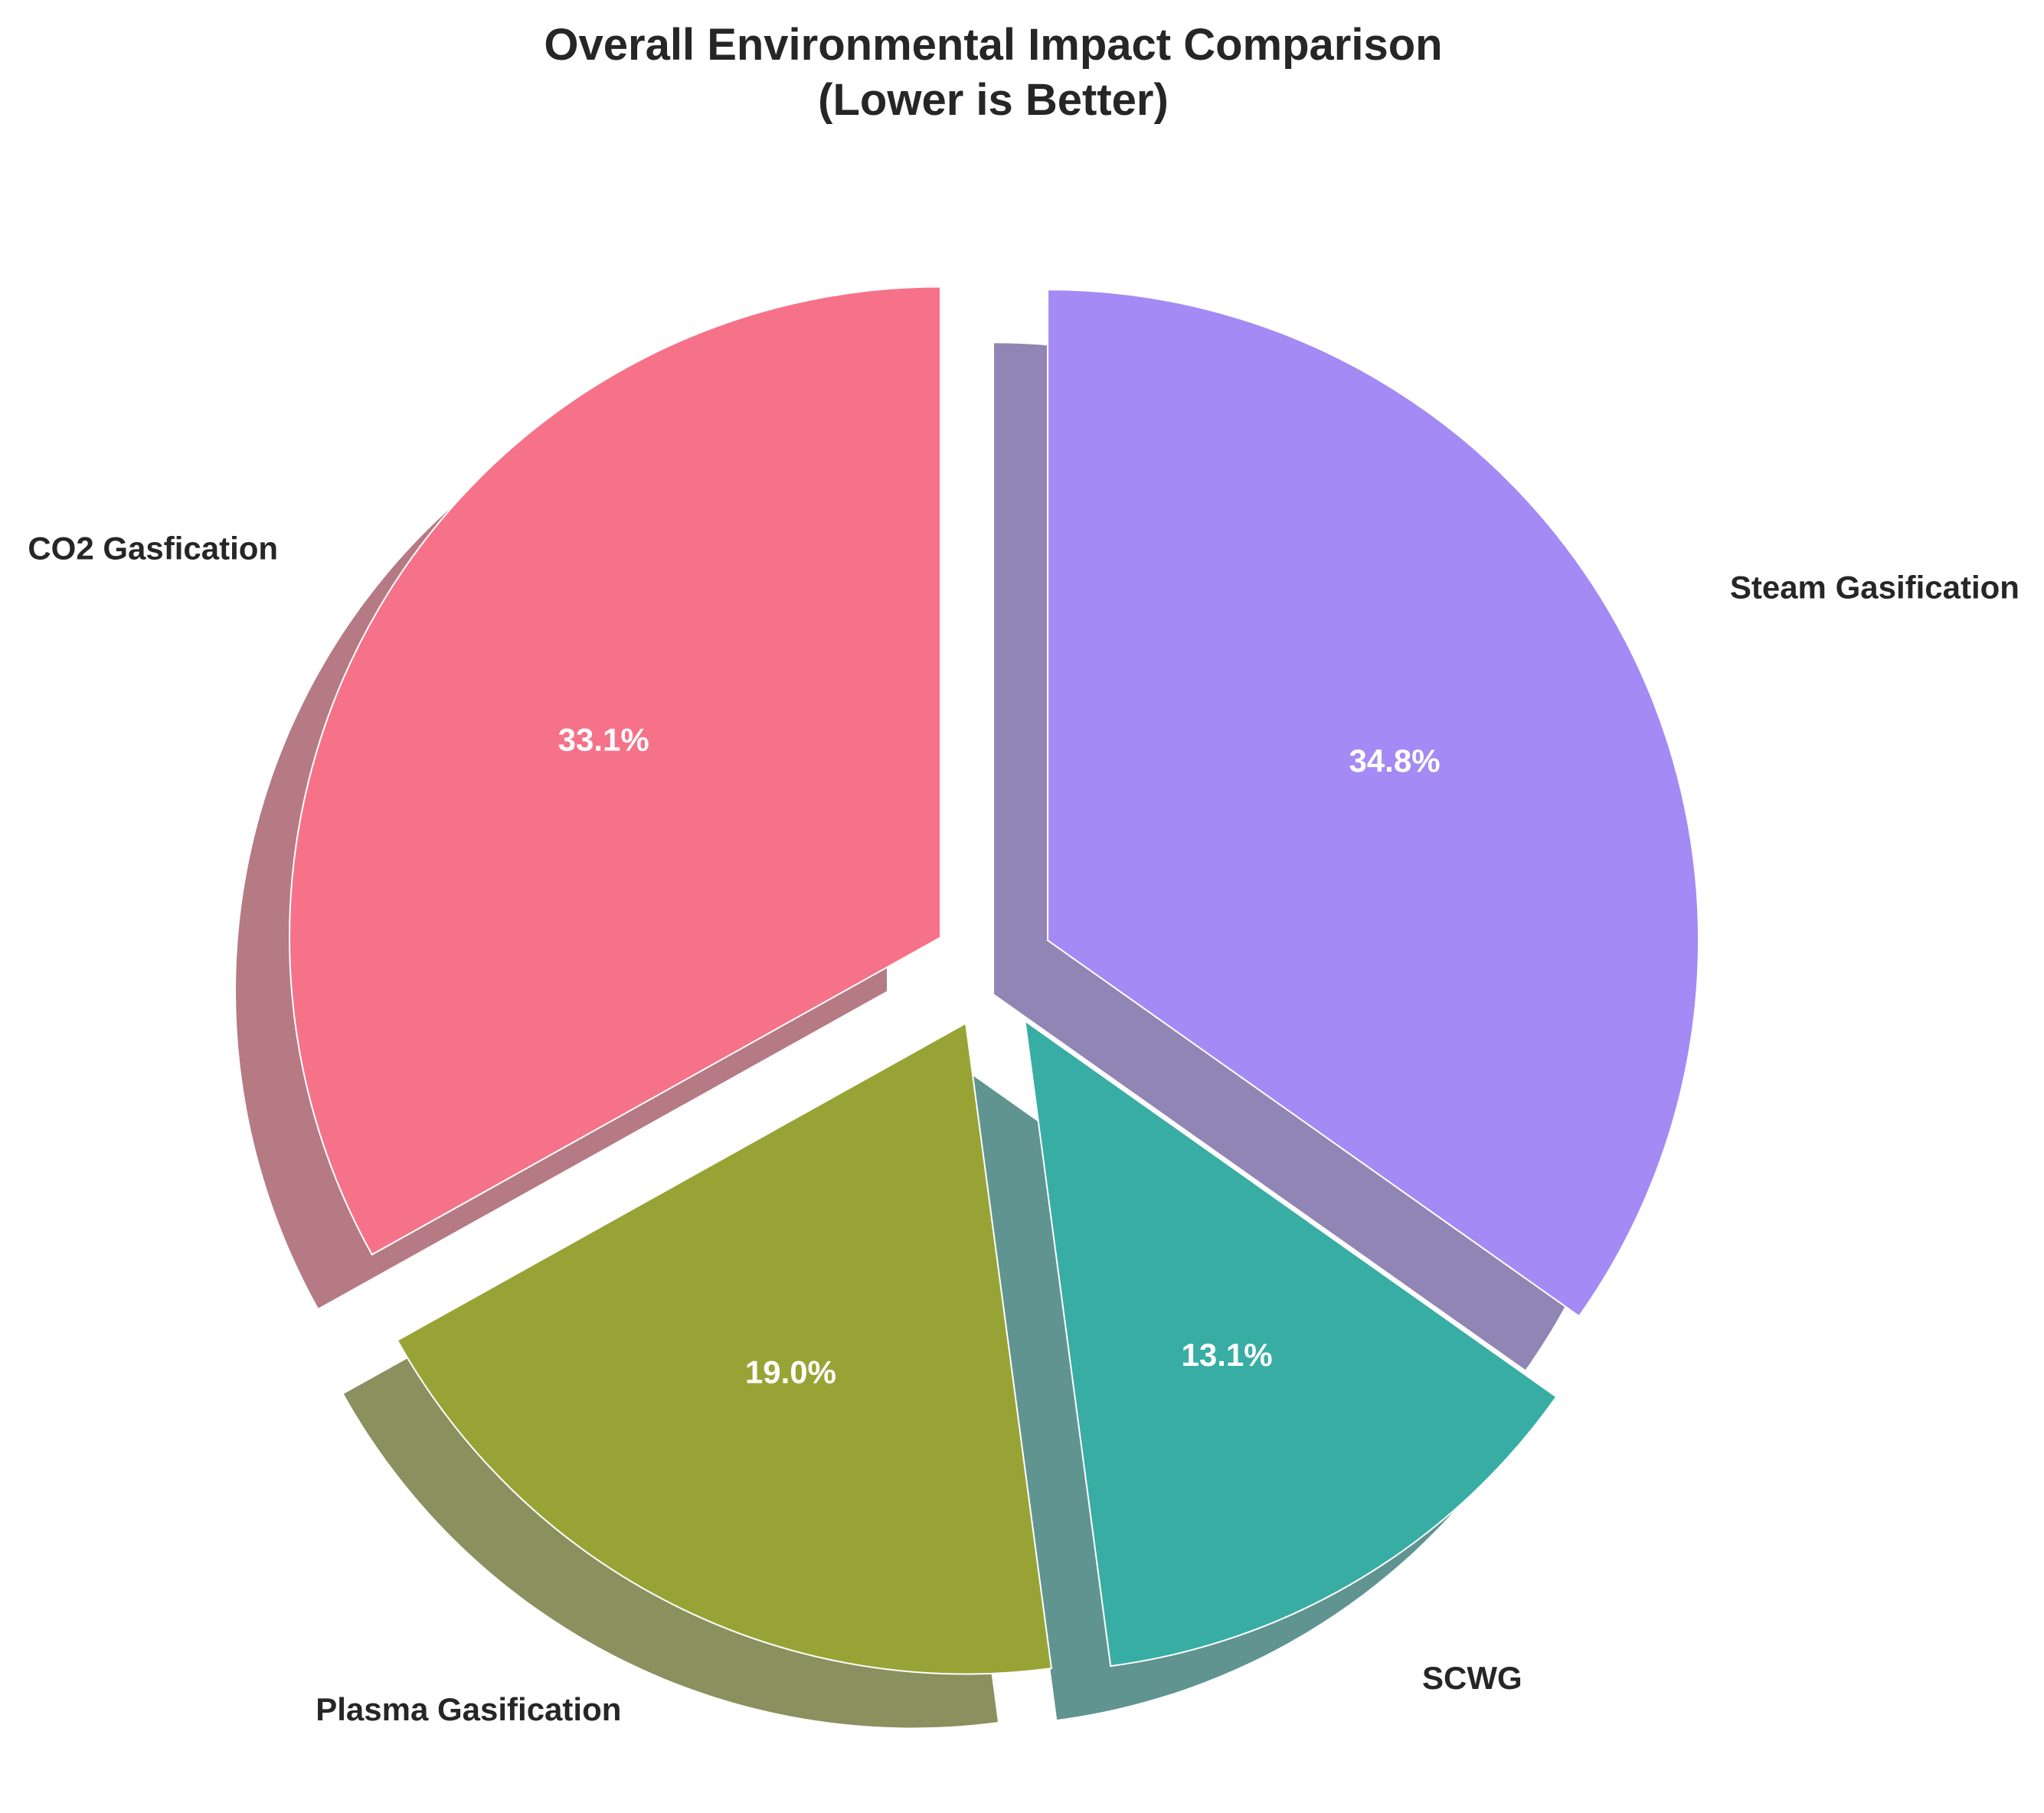 The width and height of the screenshot is (2044, 1813). Describe the element at coordinates (790, 1372) in the screenshot. I see `percent-plasma-gasification: 19.0%` at that location.